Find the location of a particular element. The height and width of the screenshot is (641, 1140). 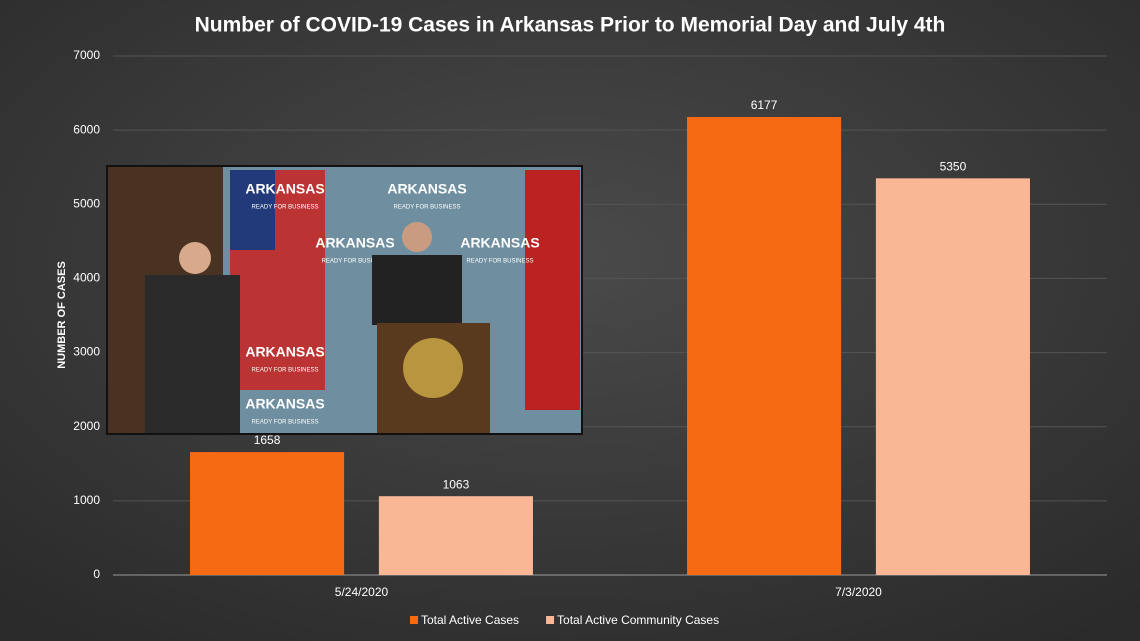

value-label: 6177 is located at coordinates (764, 105).